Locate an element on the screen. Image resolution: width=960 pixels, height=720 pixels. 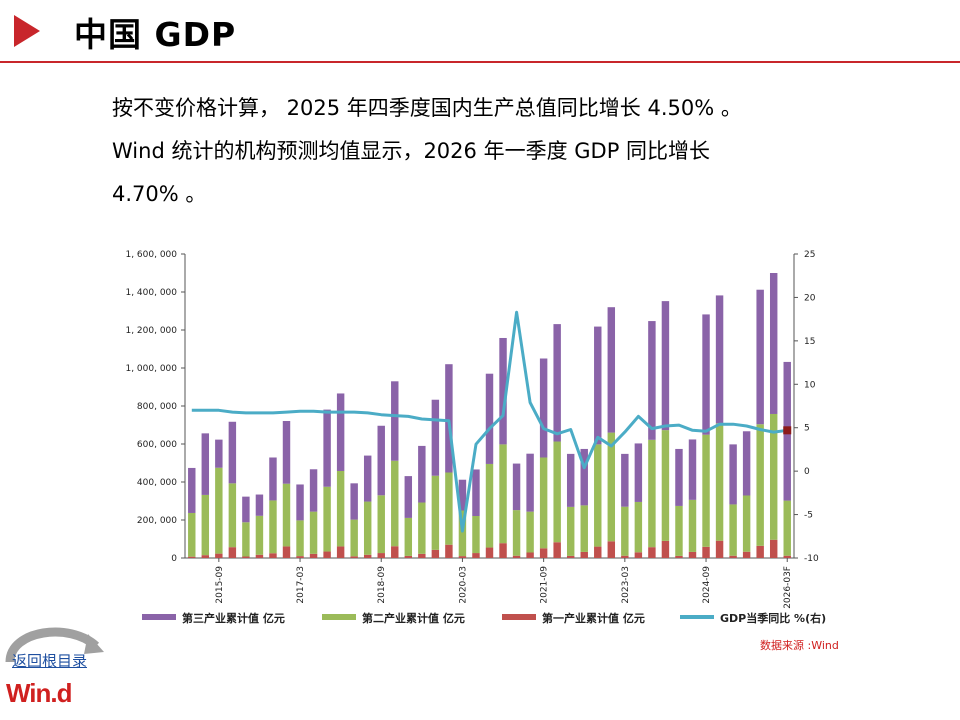
x-tick-label: 2018-09 is located at coordinates (382, 585).